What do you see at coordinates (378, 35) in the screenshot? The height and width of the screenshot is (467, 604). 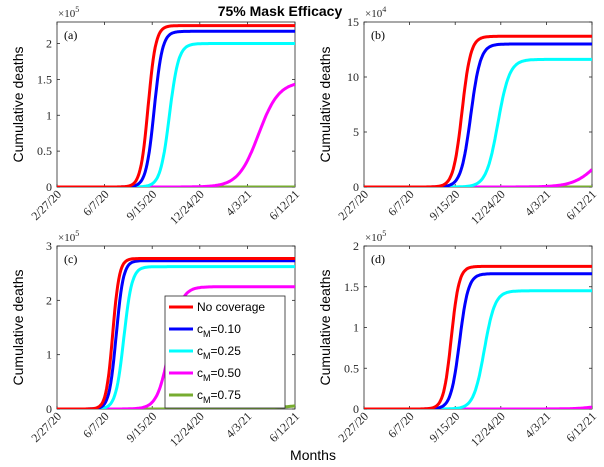 I see `panel-label: (b)` at bounding box center [378, 35].